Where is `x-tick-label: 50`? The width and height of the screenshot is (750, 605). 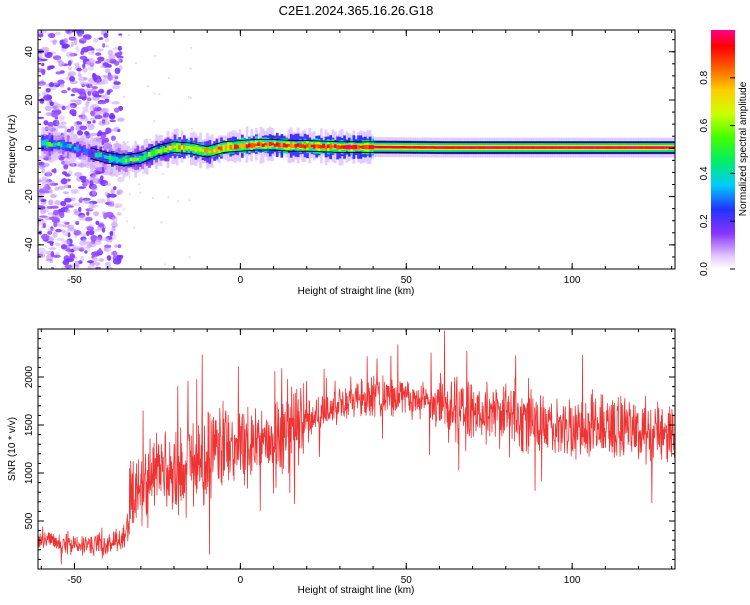 x-tick-label: 50 is located at coordinates (407, 580).